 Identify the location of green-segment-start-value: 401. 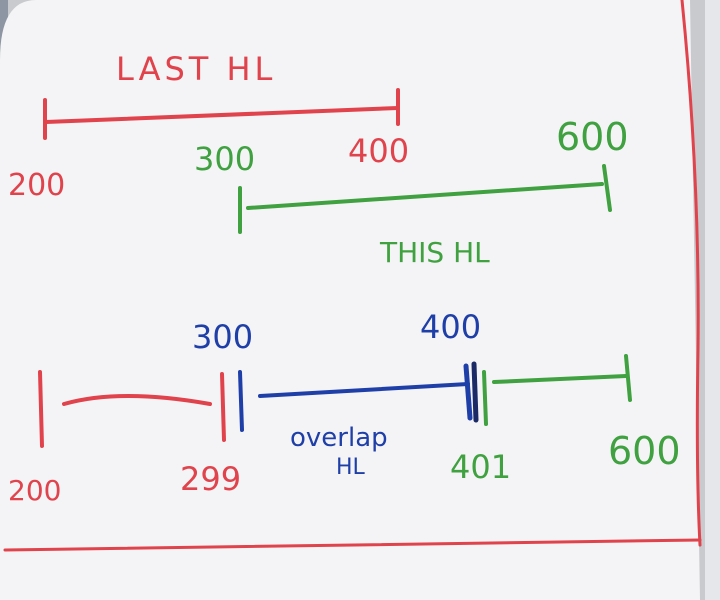
(480, 467).